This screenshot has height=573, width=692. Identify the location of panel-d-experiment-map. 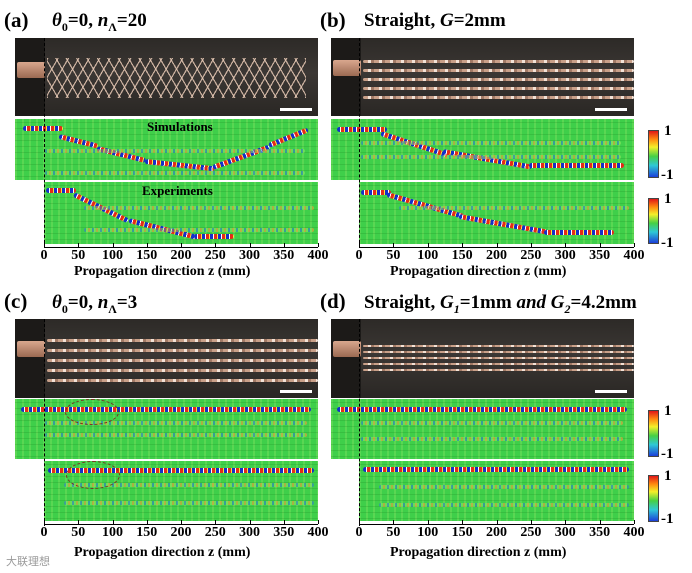
(496, 491).